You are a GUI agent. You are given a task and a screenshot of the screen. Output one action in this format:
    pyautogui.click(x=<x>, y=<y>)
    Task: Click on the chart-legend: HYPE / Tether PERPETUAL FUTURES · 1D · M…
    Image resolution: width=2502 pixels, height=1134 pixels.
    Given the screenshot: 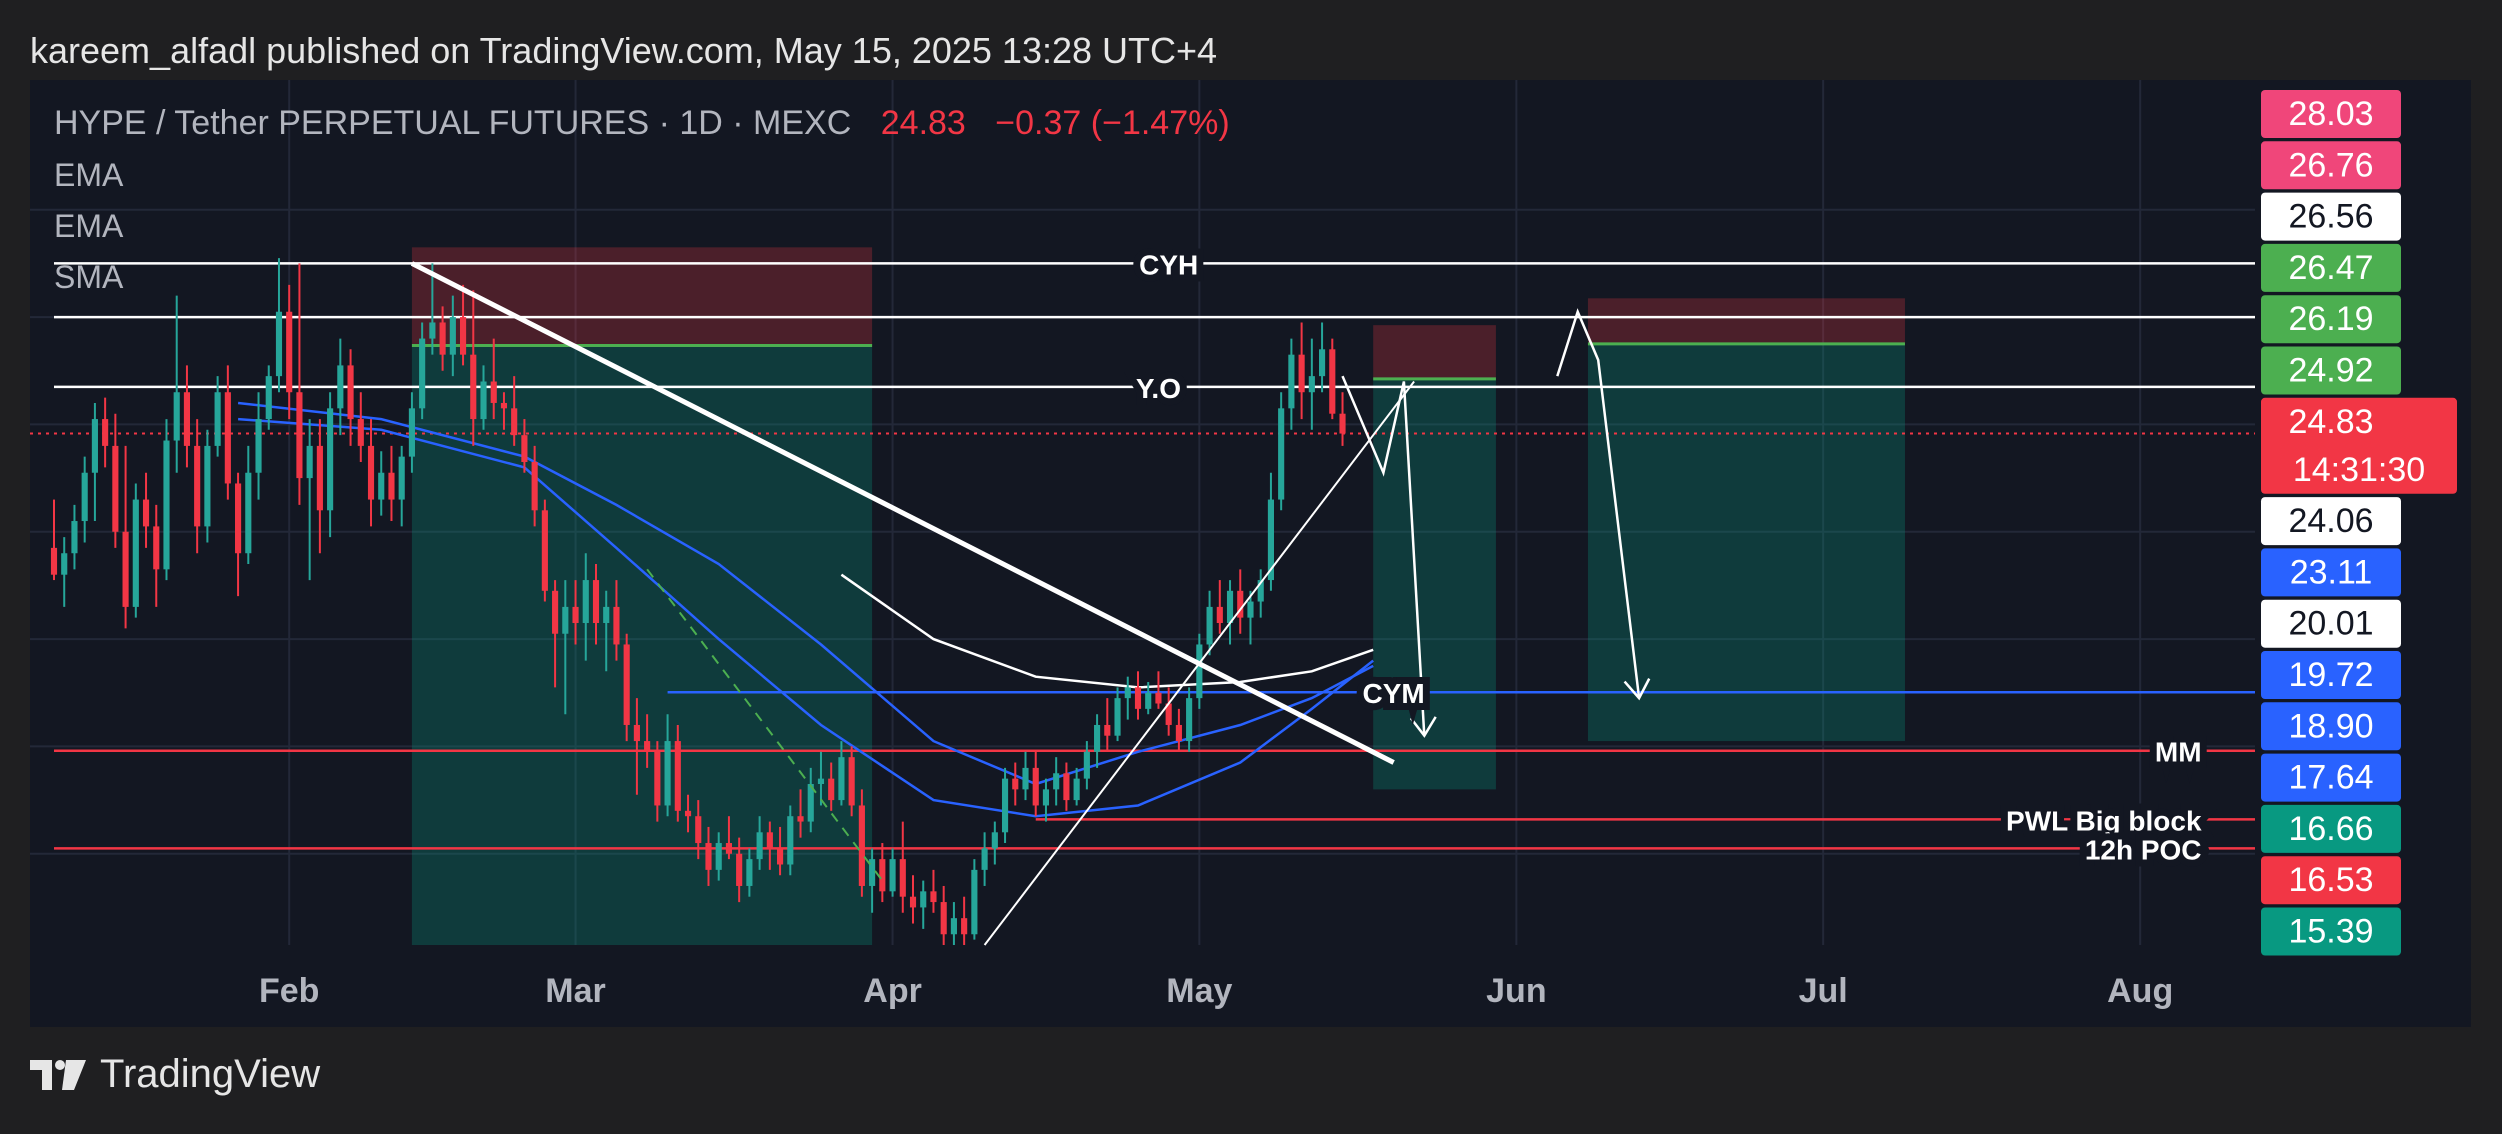 What is the action you would take?
    pyautogui.click(x=642, y=199)
    